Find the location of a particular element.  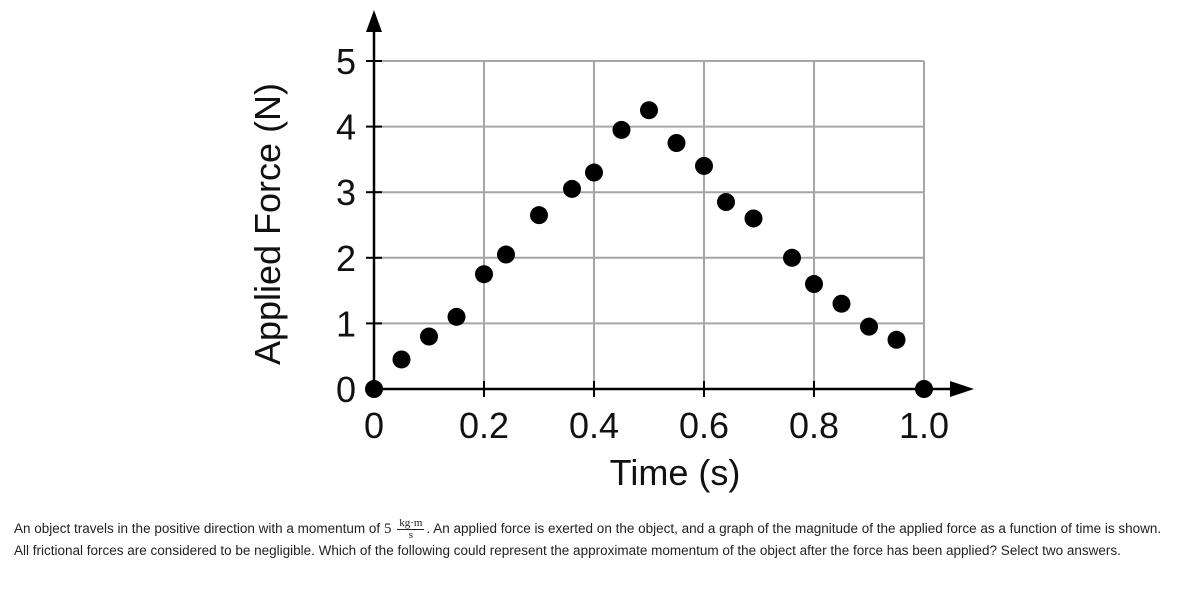

y-axis-arrow-icon is located at coordinates (374, 21).